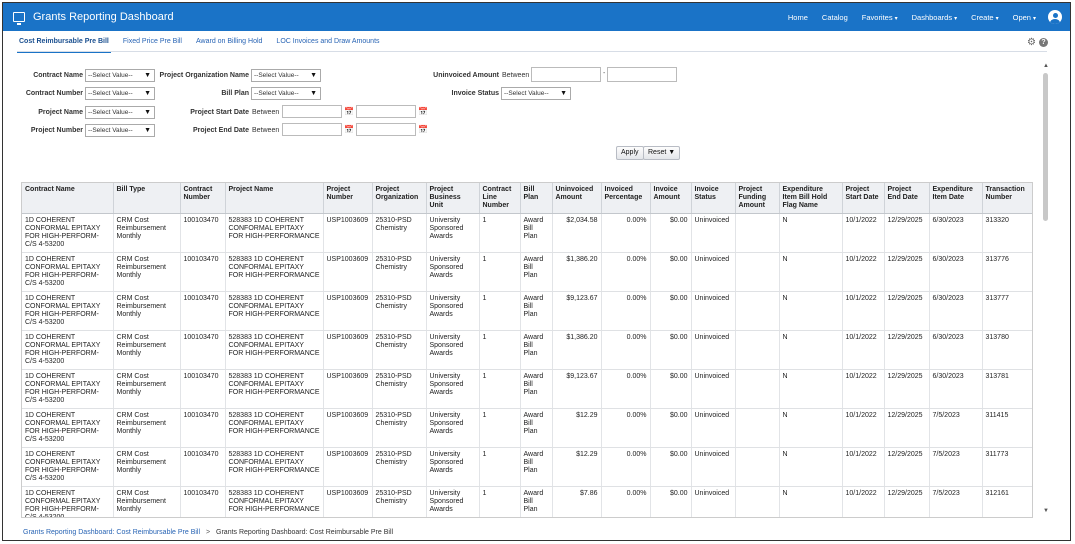 Image resolution: width=1075 pixels, height=544 pixels. What do you see at coordinates (642, 74) in the screenshot?
I see `uninvoiced-to-input` at bounding box center [642, 74].